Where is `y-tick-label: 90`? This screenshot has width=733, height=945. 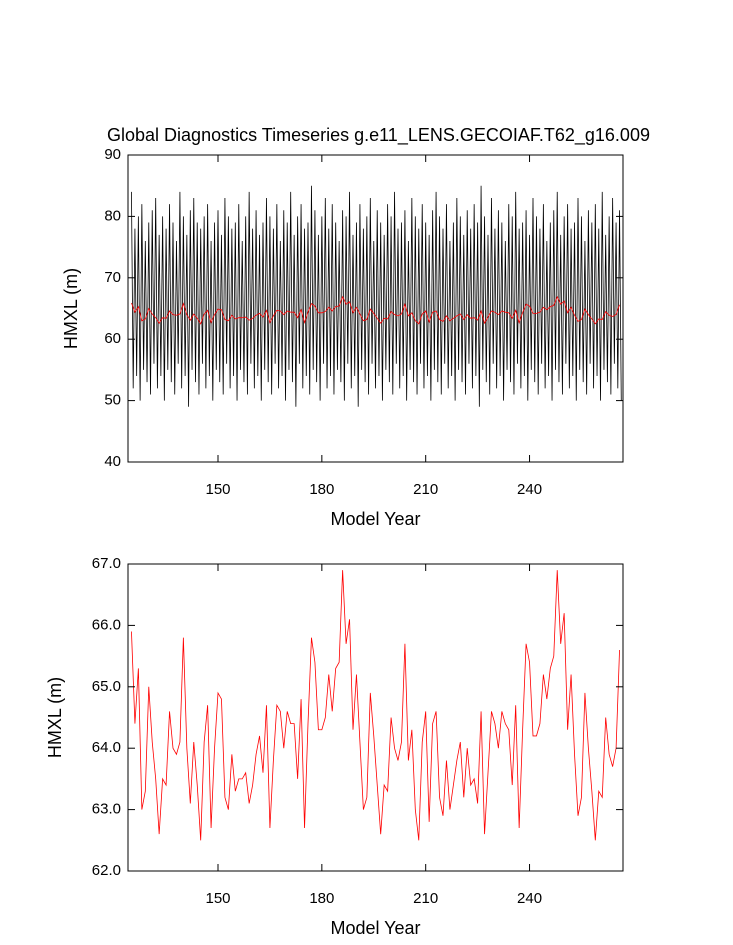 y-tick-label: 90 is located at coordinates (112, 154).